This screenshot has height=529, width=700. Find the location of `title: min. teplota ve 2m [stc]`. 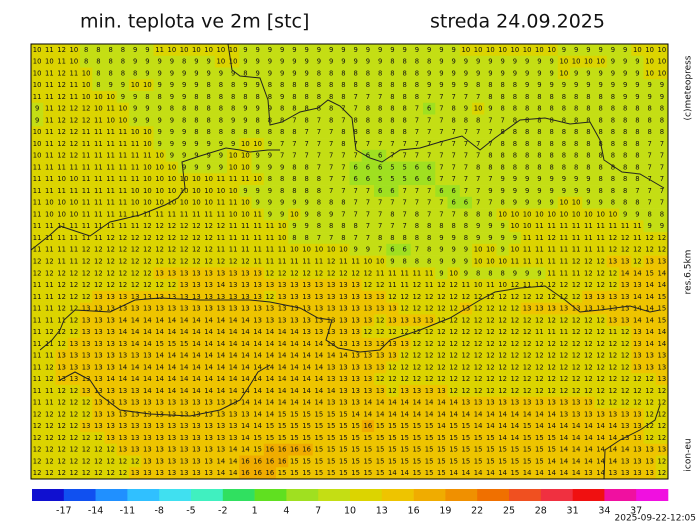

title: min. teplota ve 2m [stc] is located at coordinates (194, 22).